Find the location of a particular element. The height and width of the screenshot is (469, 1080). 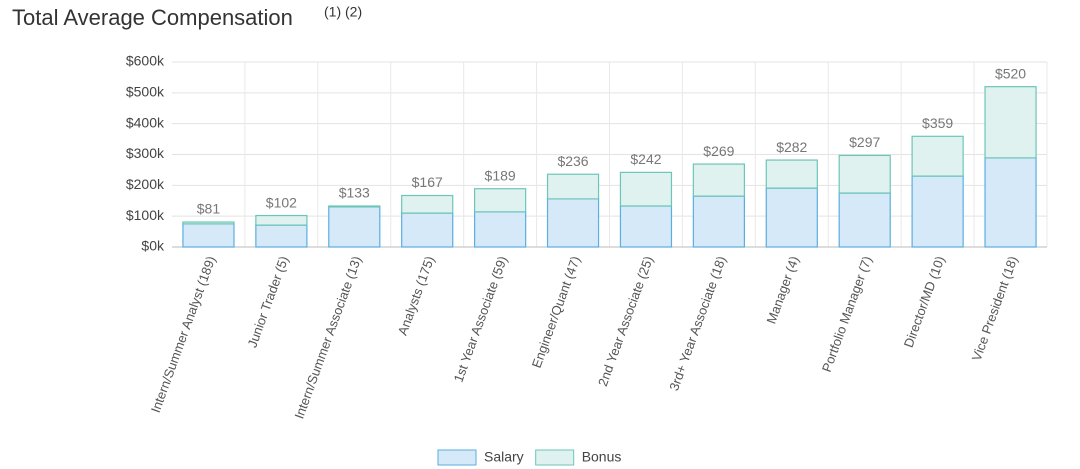

x-tick-label: Vice President (18) is located at coordinates (995, 308).